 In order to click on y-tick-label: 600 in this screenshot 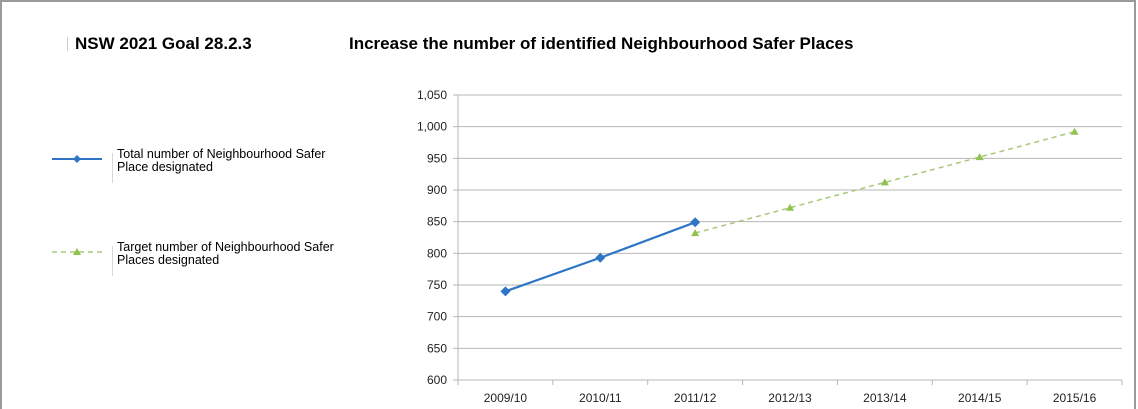, I will do `click(437, 380)`.